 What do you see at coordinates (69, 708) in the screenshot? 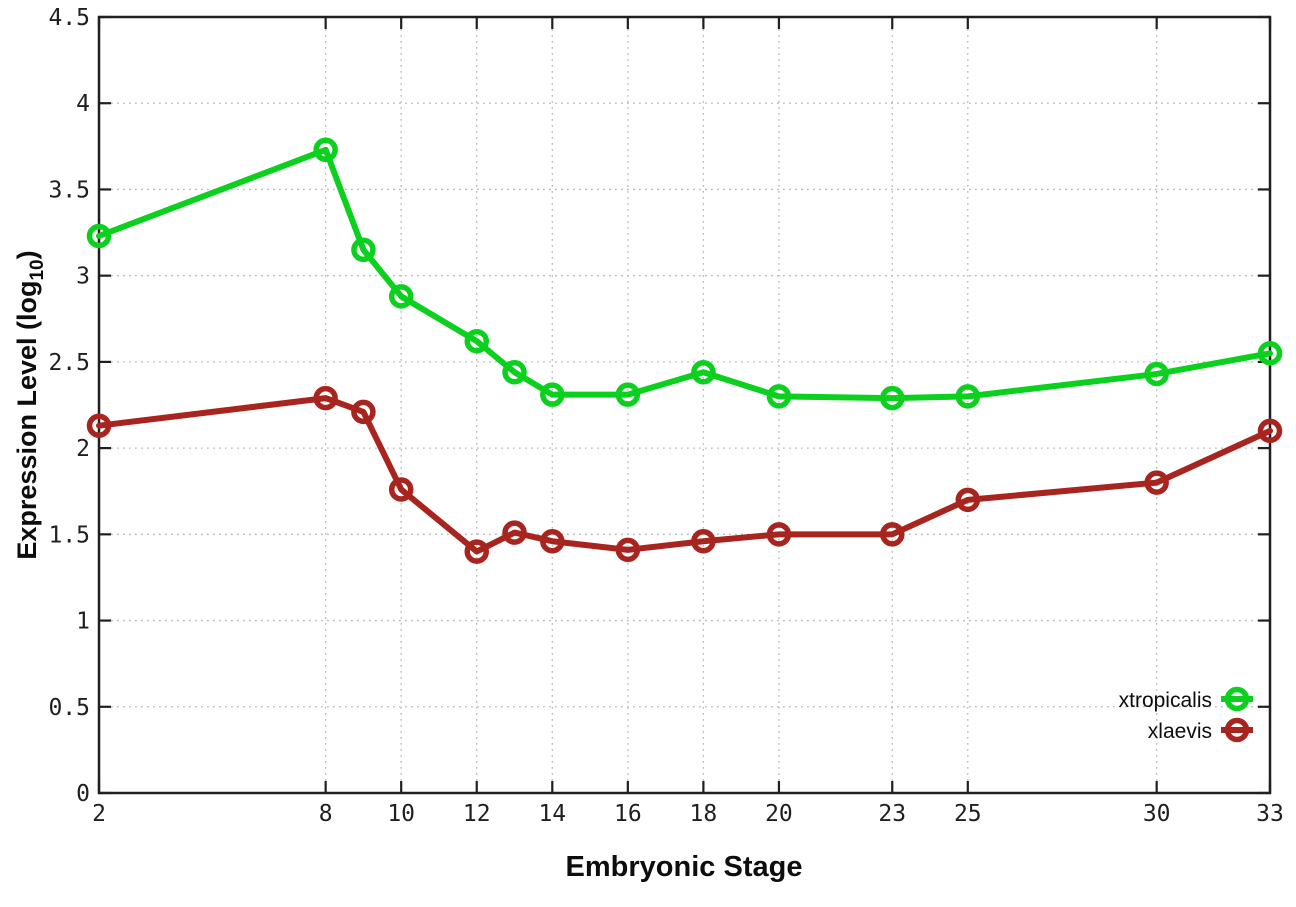
I see `y-tick-label: 0.5` at bounding box center [69, 708].